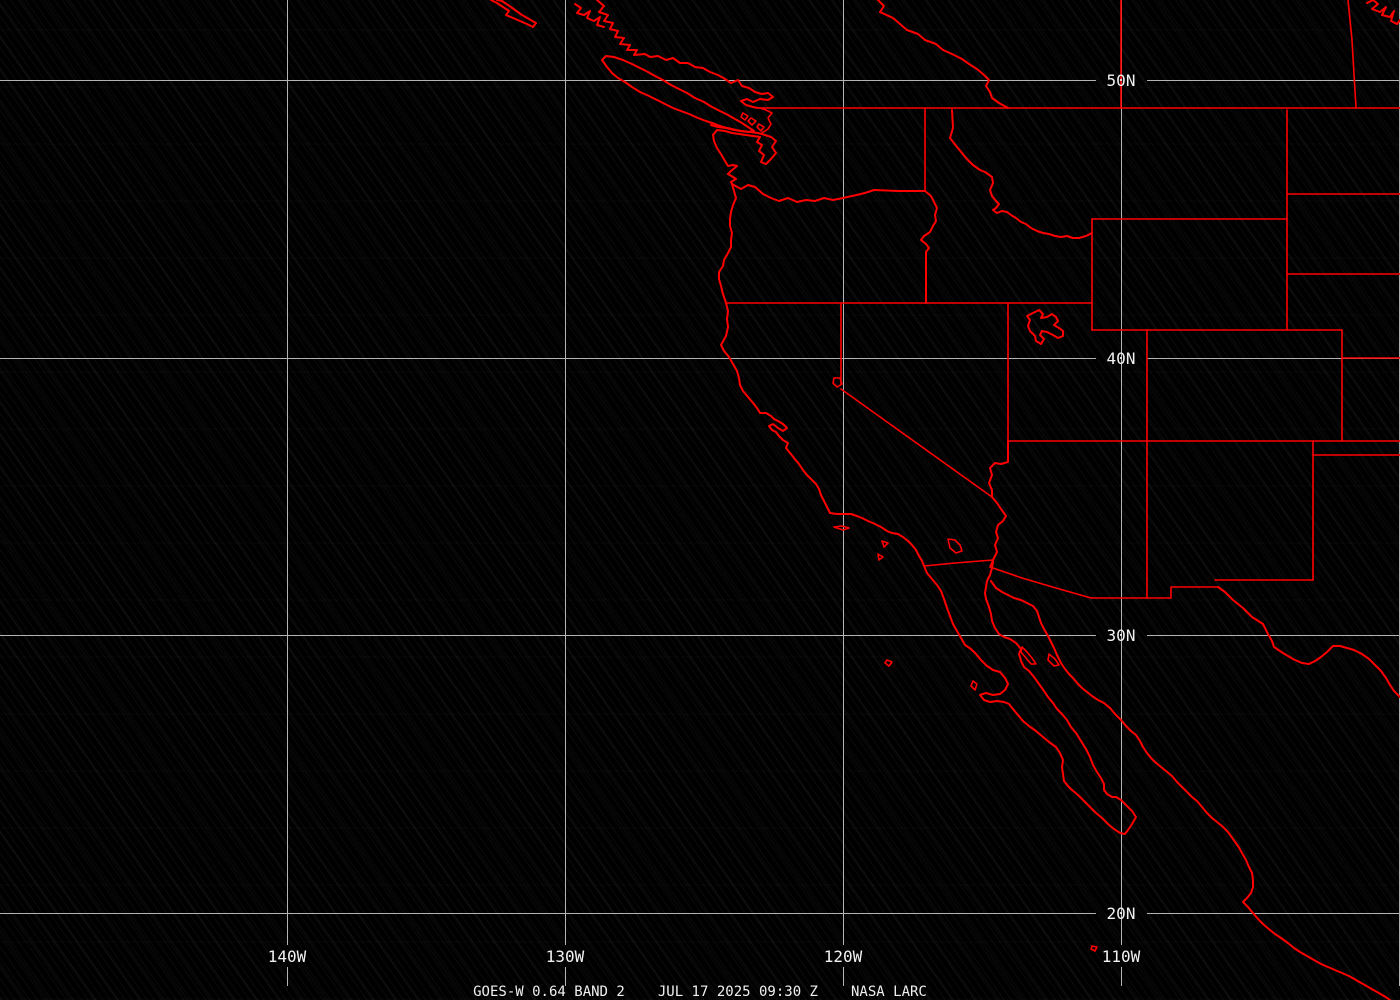 This screenshot has height=1000, width=1400. Describe the element at coordinates (880, 557) in the screenshot. I see `island-san-clemente-outline` at that location.